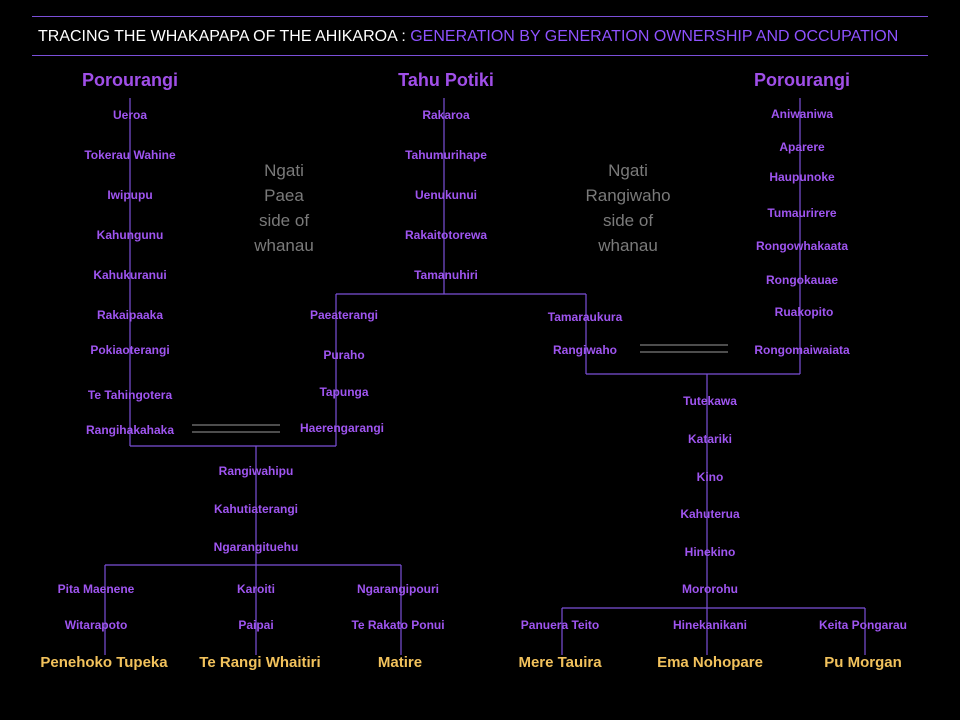 Image resolution: width=960 pixels, height=720 pixels. What do you see at coordinates (560, 625) in the screenshot?
I see `name-panuera-teito: Panuera Teito` at bounding box center [560, 625].